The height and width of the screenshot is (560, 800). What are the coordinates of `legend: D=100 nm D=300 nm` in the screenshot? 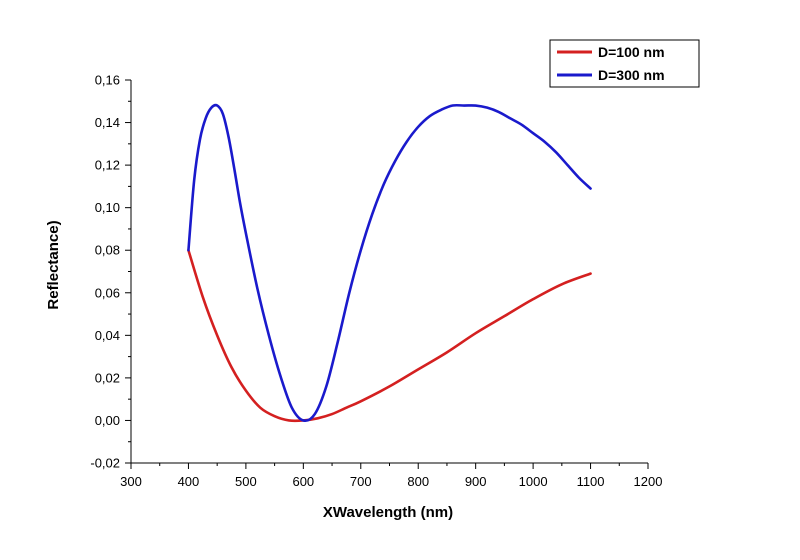 It's located at (624, 63).